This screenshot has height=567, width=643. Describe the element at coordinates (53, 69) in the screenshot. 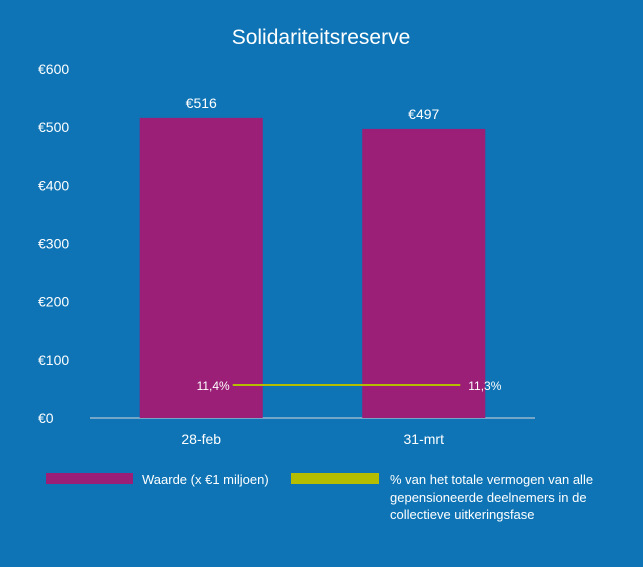

I see `y-tick-label: €600` at that location.